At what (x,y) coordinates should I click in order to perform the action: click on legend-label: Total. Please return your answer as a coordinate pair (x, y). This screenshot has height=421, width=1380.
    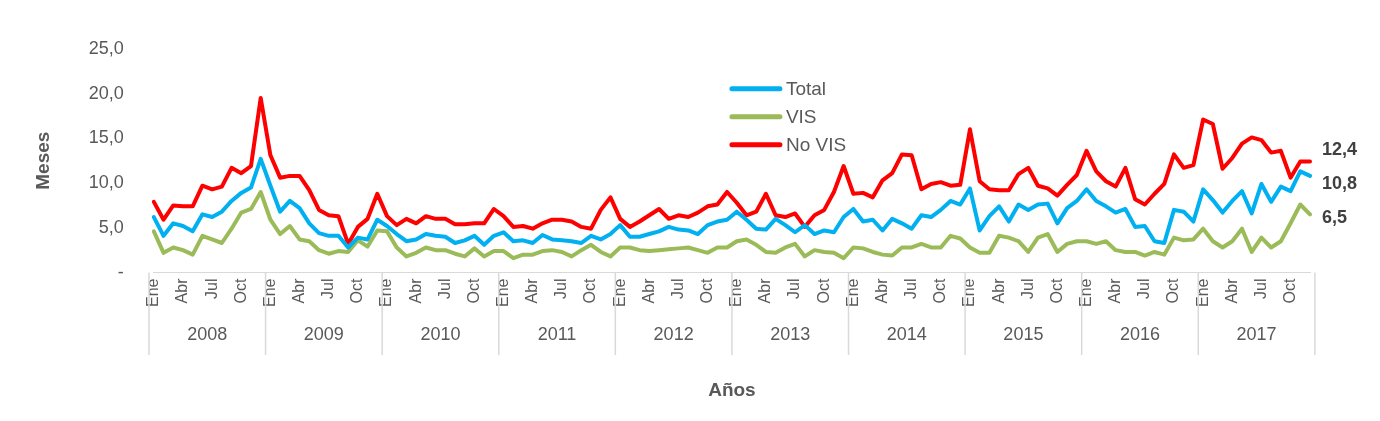
    Looking at the image, I should click on (806, 89).